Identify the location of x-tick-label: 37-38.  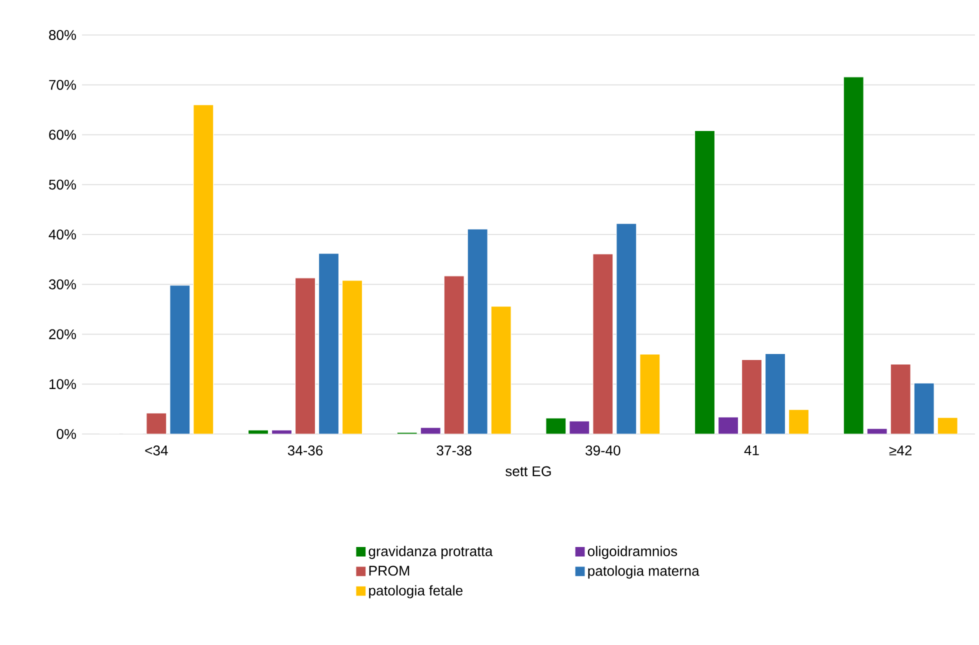
(454, 451).